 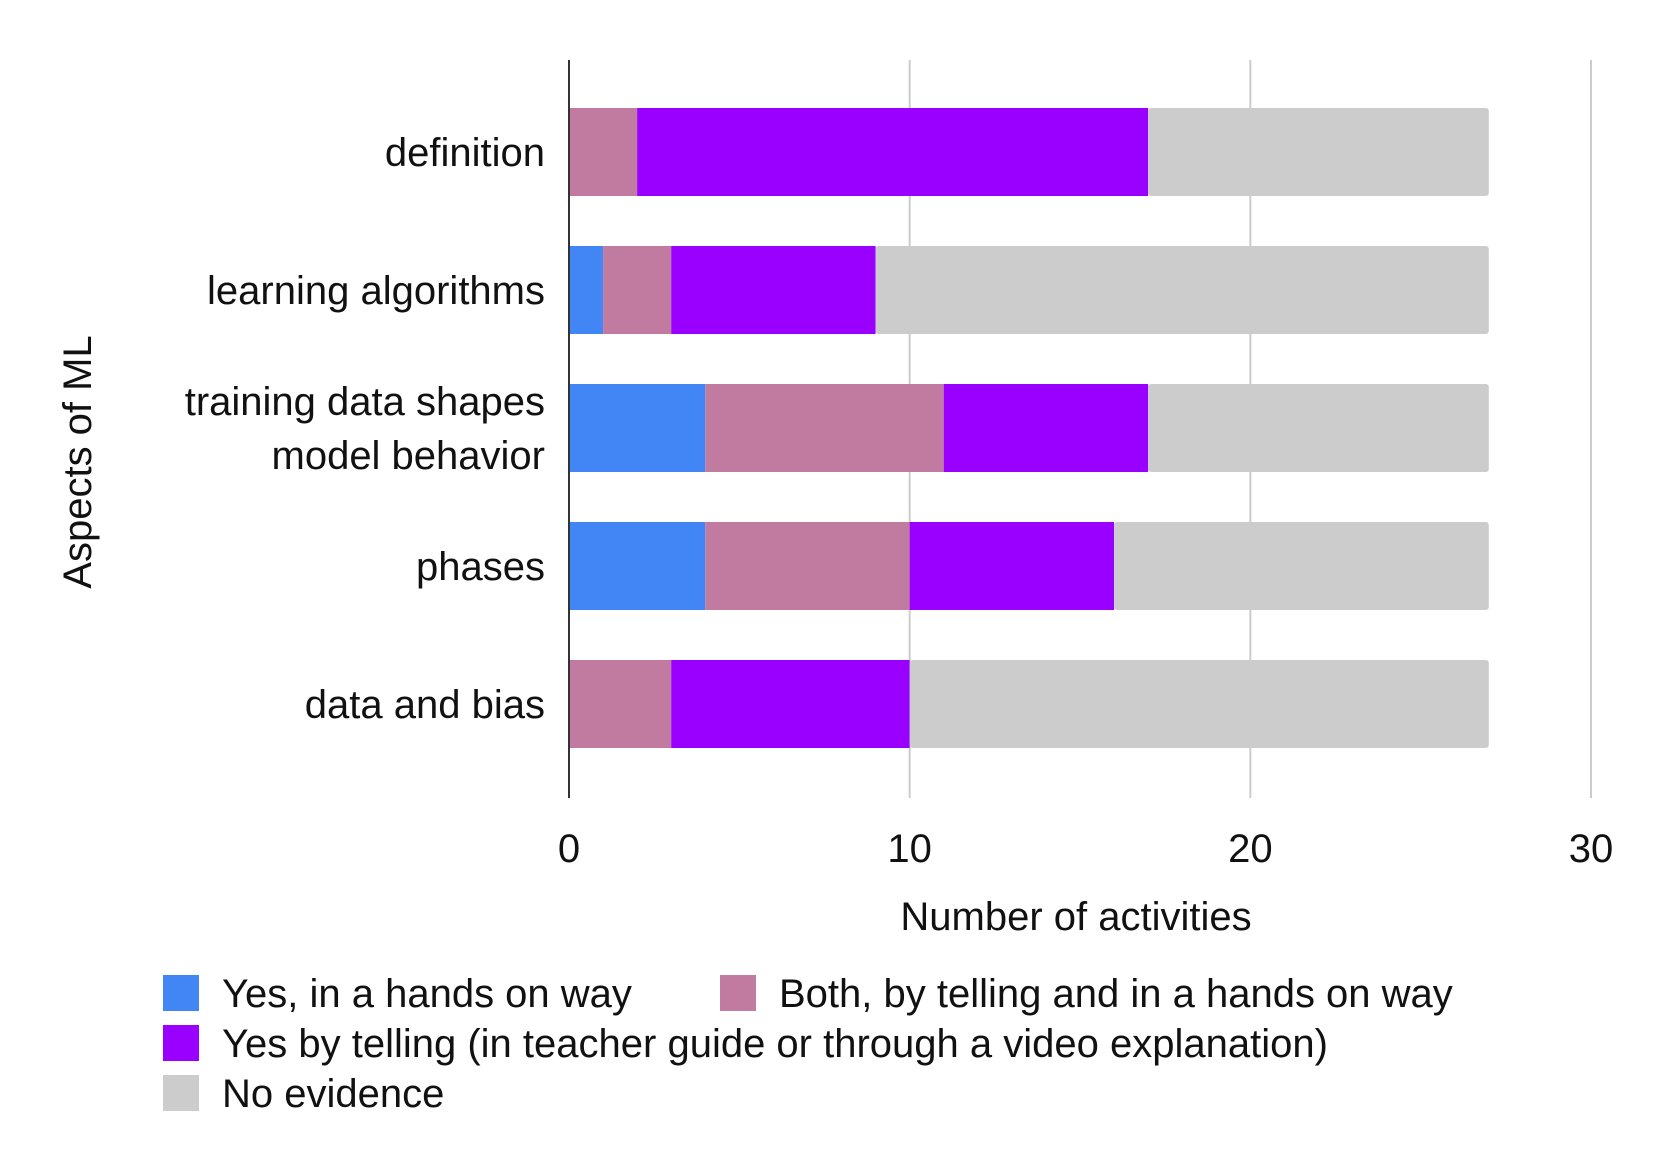 I want to click on x-tick-labels: 0 10 20 30, so click(x=1085, y=849).